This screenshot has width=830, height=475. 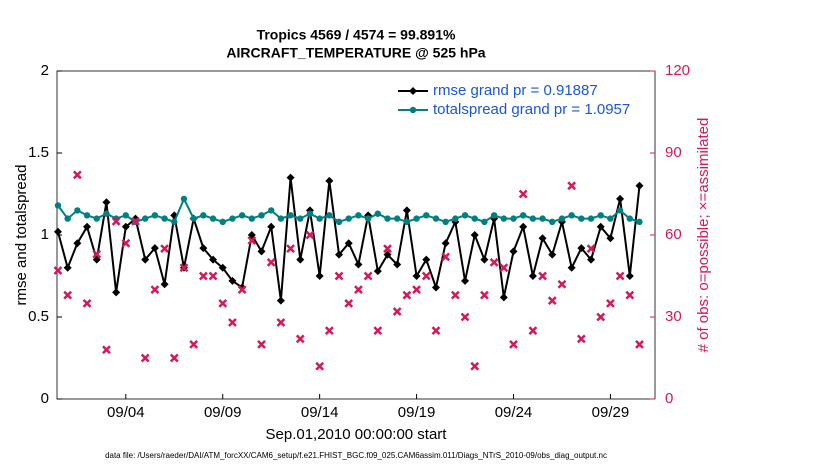 What do you see at coordinates (45, 234) in the screenshot?
I see `y-tick-label: 1` at bounding box center [45, 234].